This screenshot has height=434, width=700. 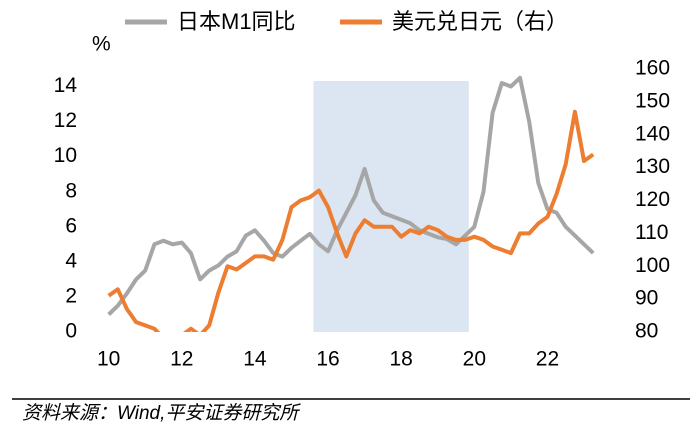 I want to click on y-label: %, so click(x=101, y=44).